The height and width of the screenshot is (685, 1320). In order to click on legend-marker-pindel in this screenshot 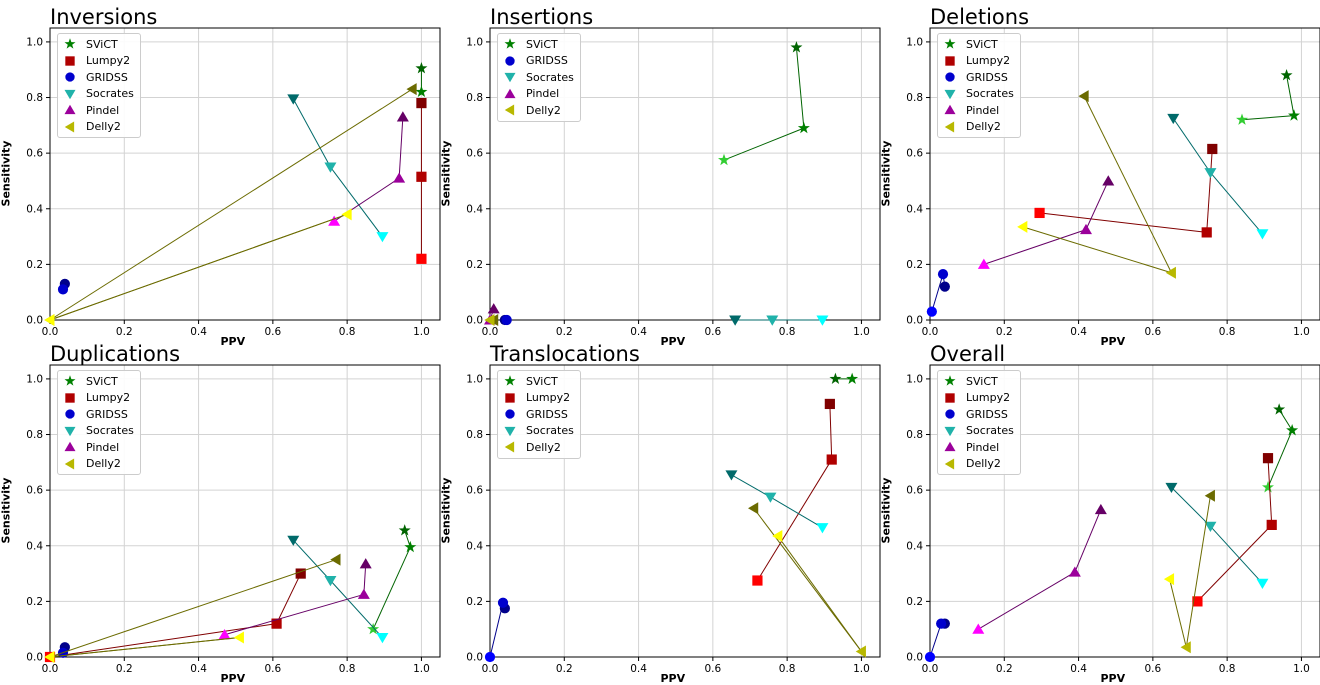, I will do `click(70, 447)`.